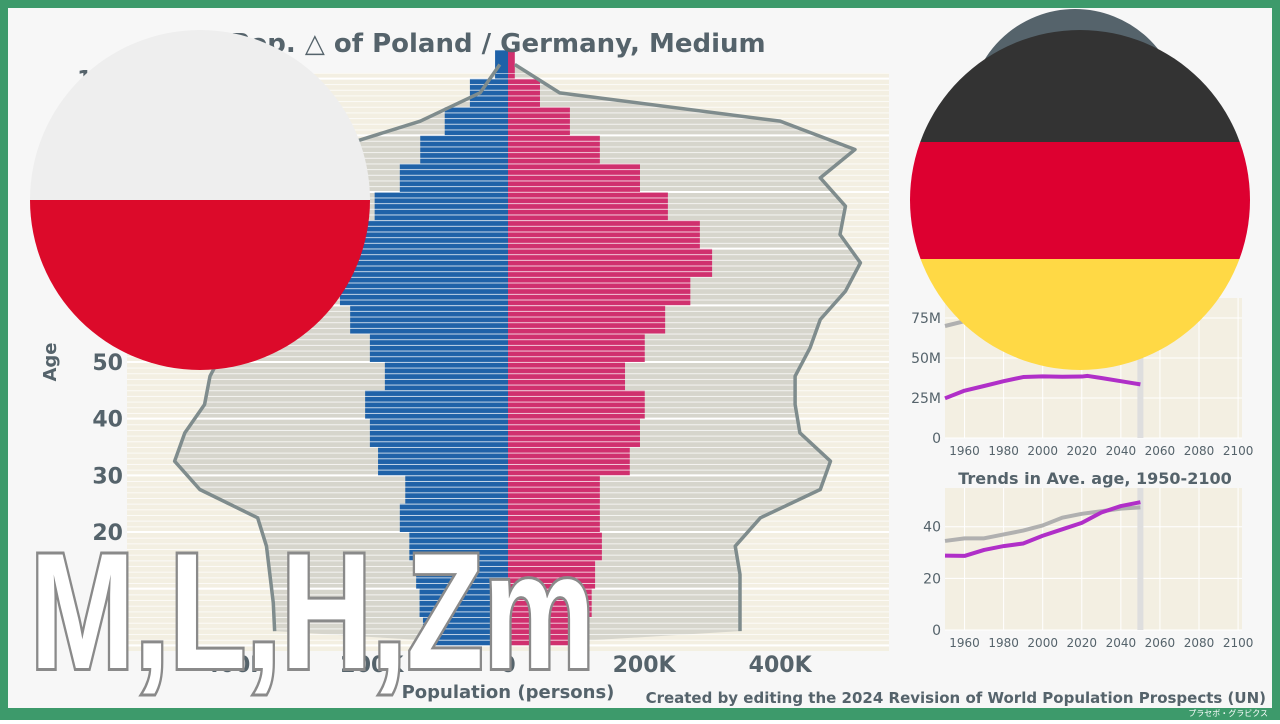  Describe the element at coordinates (508, 692) in the screenshot. I see `x-axis-label: Population (persons)` at that location.